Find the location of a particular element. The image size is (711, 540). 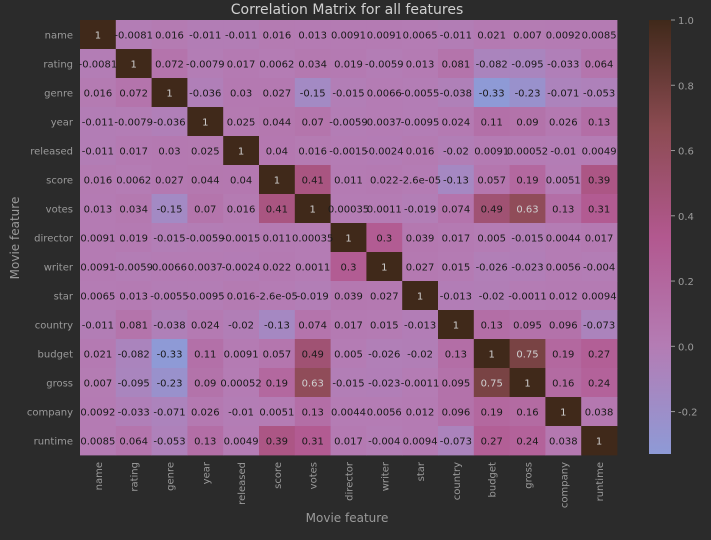

x-tick-label: rating is located at coordinates (135, 477).